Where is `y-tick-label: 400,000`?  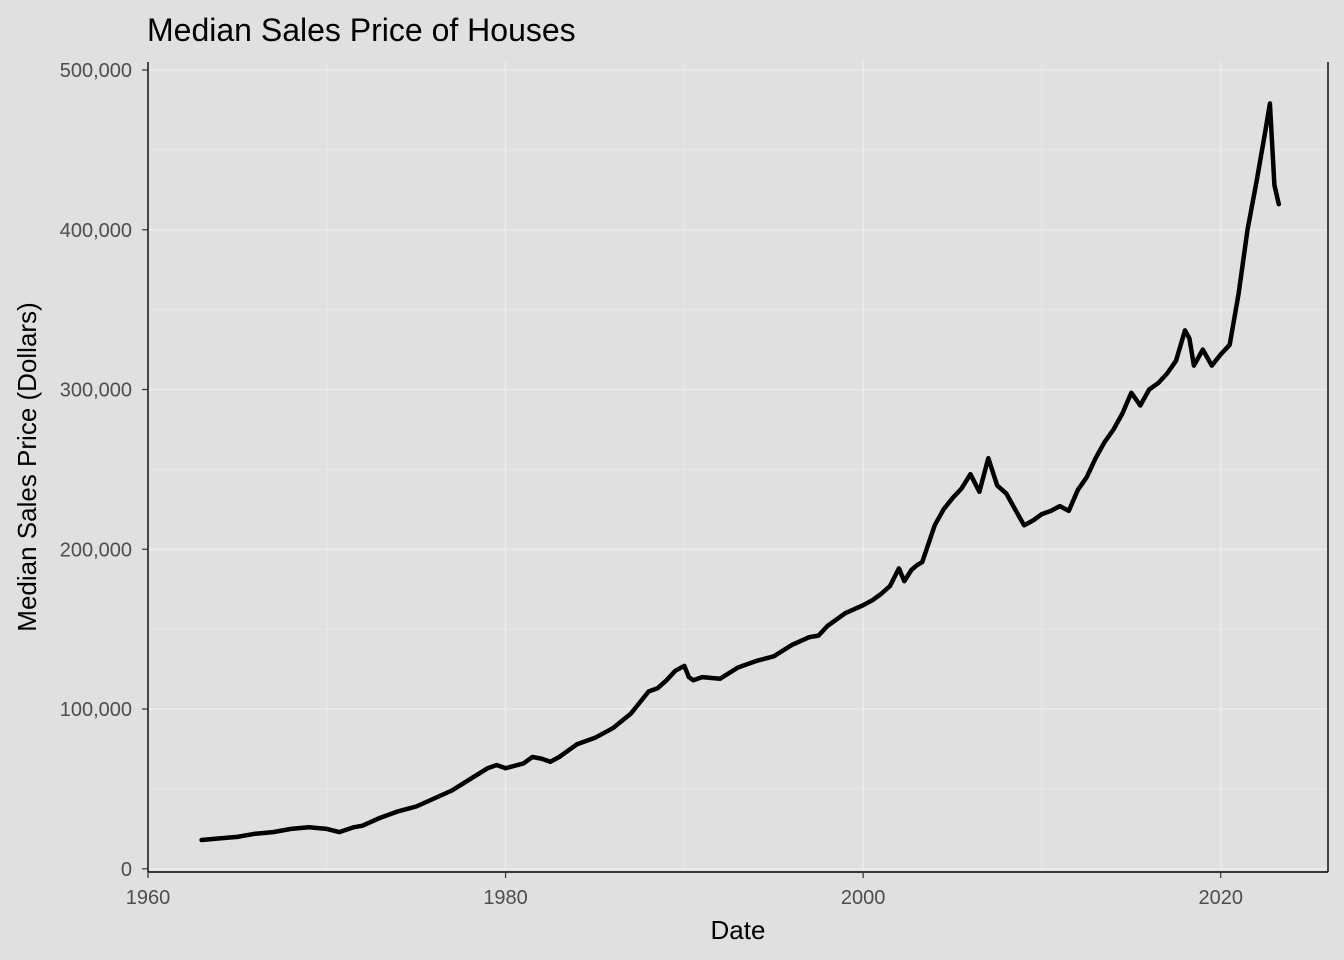
y-tick-label: 400,000 is located at coordinates (96, 231).